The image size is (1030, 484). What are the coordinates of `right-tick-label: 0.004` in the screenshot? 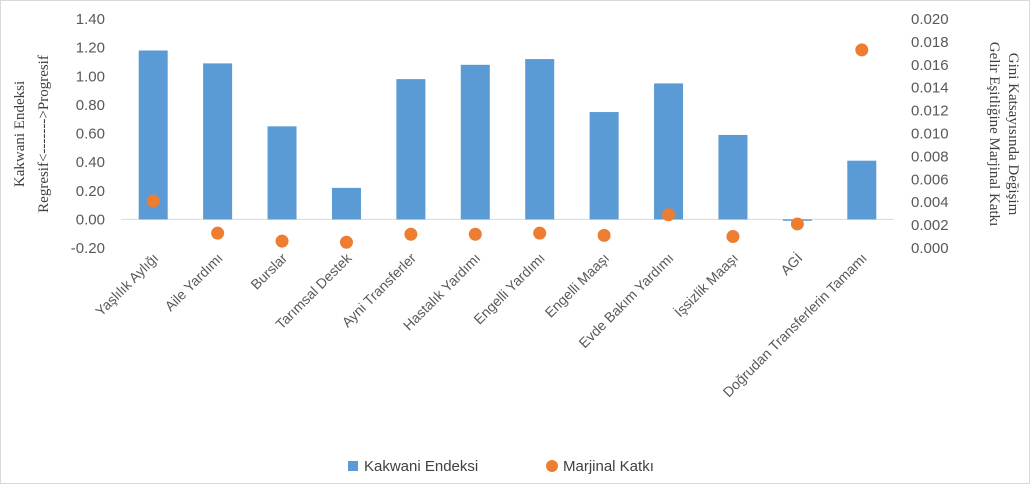 It's located at (930, 202).